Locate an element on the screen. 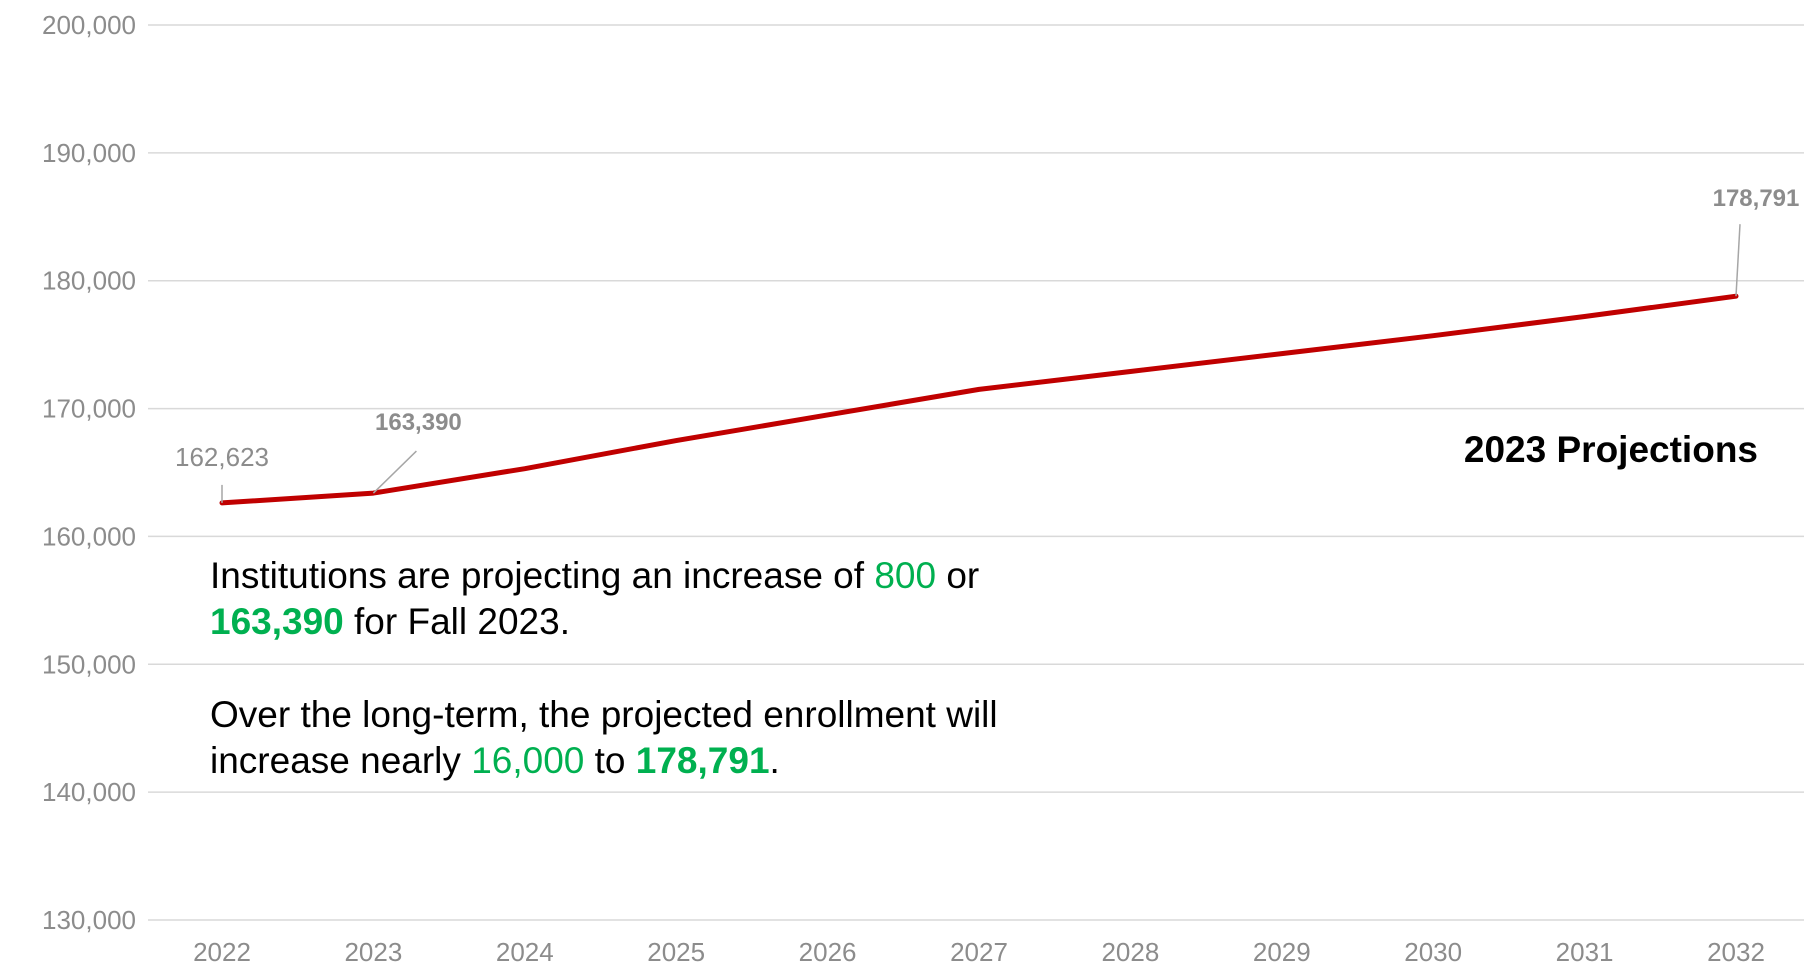 Image resolution: width=1809 pixels, height=965 pixels. y-tick-label: 130,000 is located at coordinates (89, 920).